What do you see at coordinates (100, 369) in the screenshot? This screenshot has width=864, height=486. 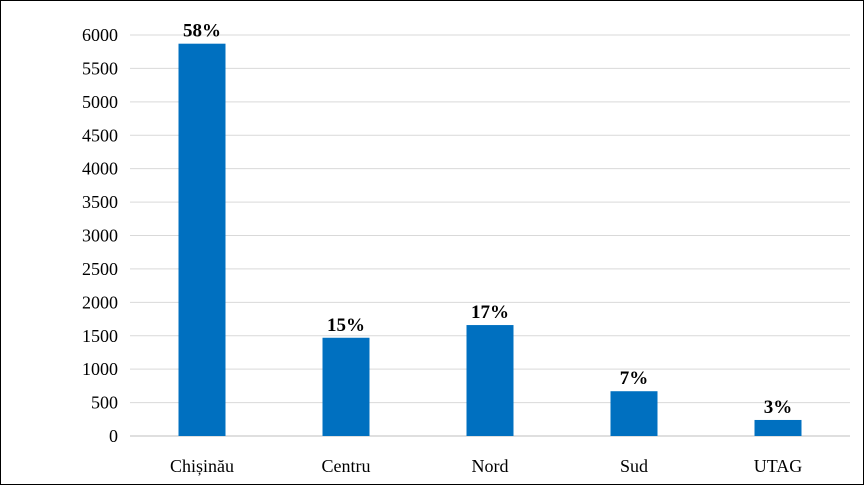 I see `y-tick-label: 1000` at bounding box center [100, 369].